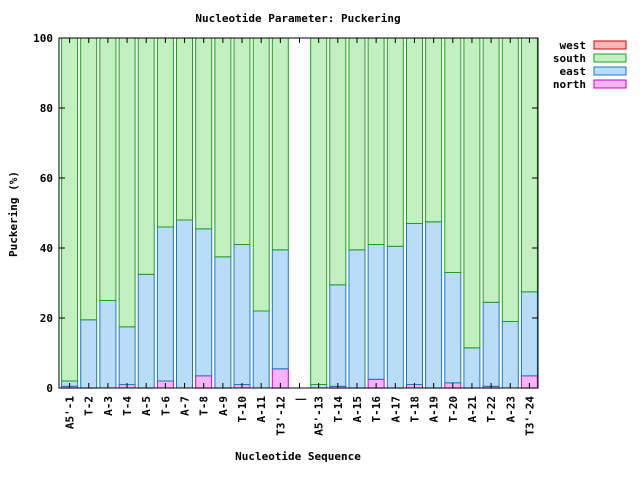 The image size is (640, 484). What do you see at coordinates (319, 416) in the screenshot?
I see `x-tick-label: A5'-13` at bounding box center [319, 416].